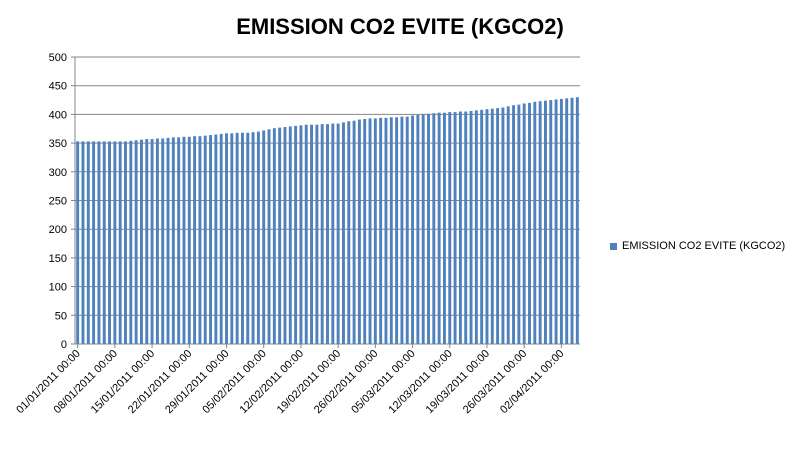 The height and width of the screenshot is (455, 800). Describe the element at coordinates (383, 382) in the screenshot. I see `x-tick-label: 05/03/2011 00:00` at that location.